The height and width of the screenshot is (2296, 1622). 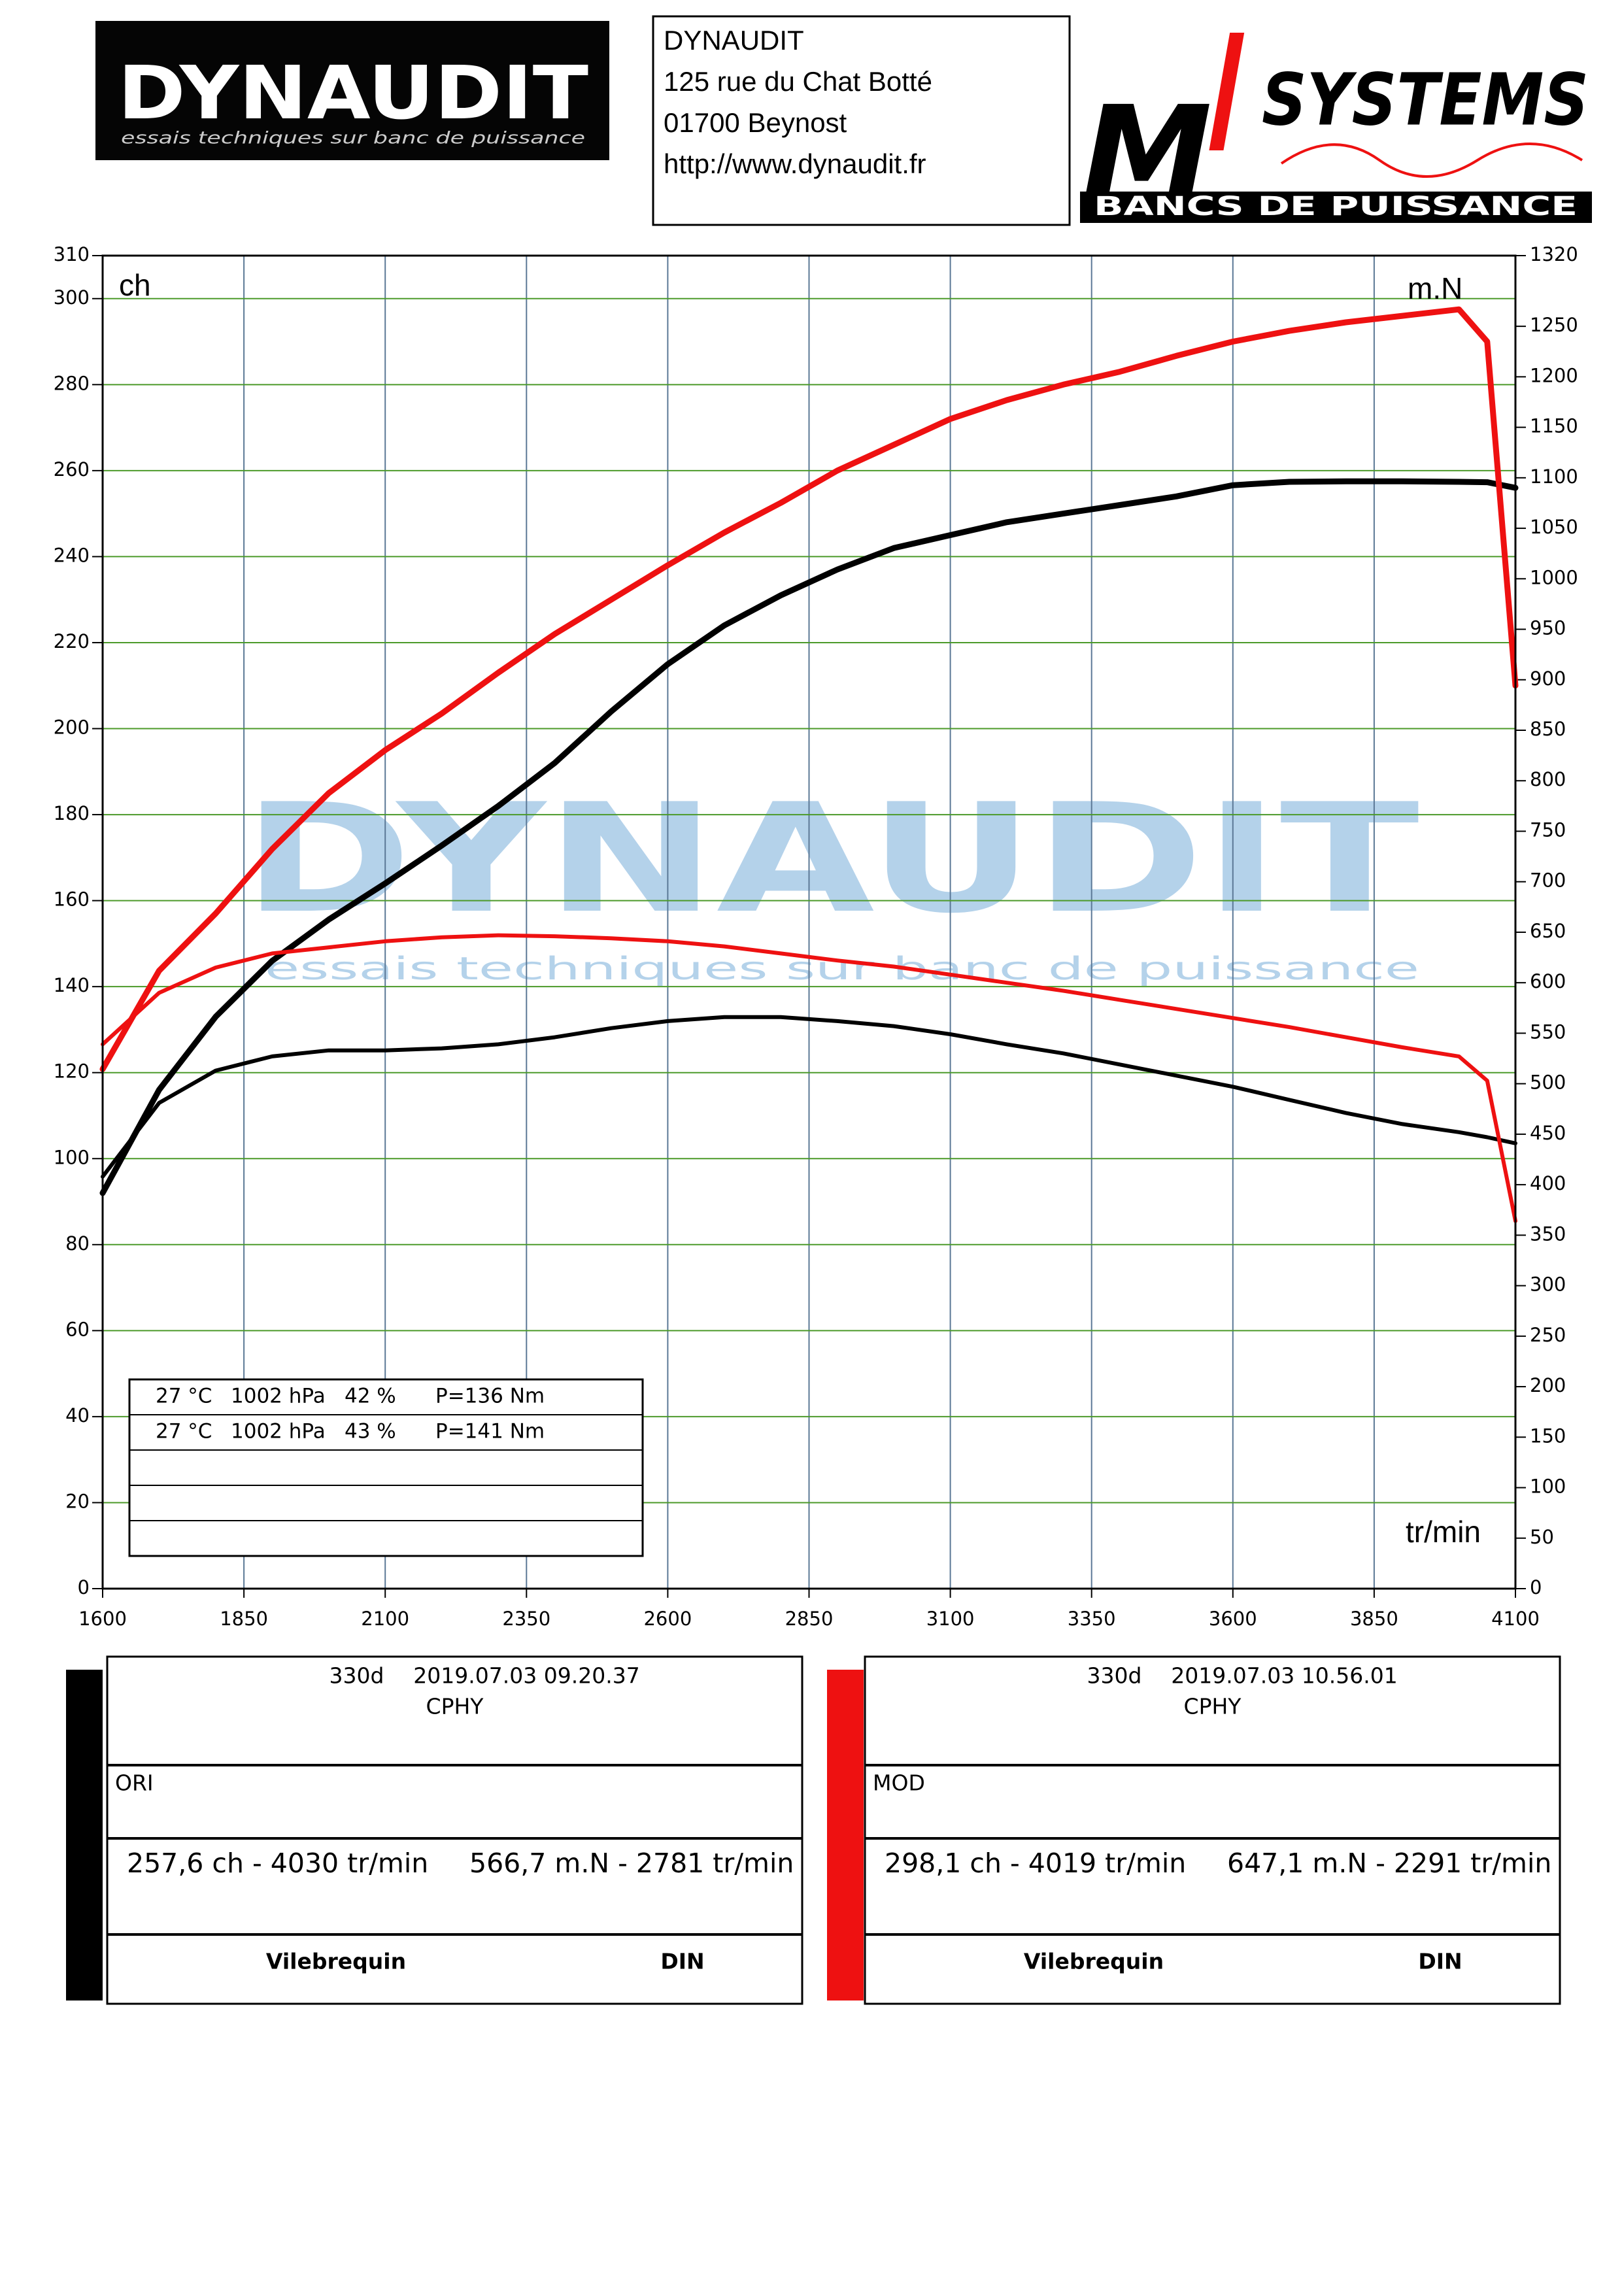 What do you see at coordinates (1548, 931) in the screenshot?
I see `y2-tick-label: 650` at bounding box center [1548, 931].